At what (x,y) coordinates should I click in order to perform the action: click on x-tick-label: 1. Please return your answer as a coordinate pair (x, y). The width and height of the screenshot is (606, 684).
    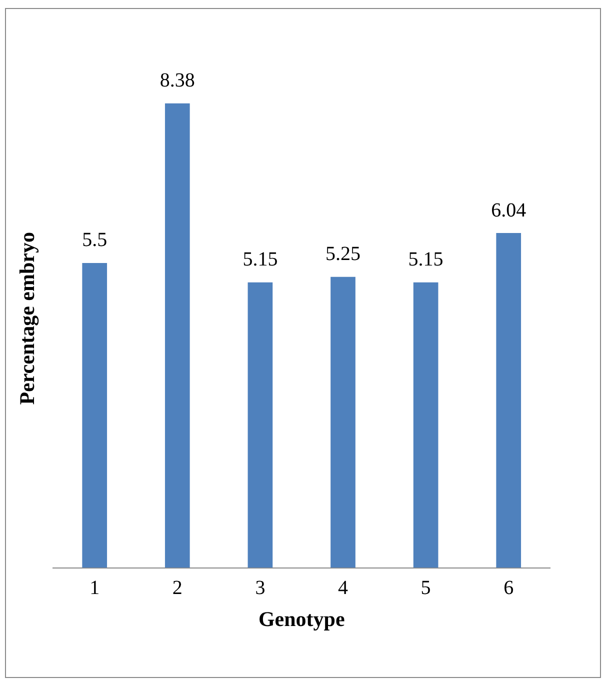
    Looking at the image, I should click on (95, 588).